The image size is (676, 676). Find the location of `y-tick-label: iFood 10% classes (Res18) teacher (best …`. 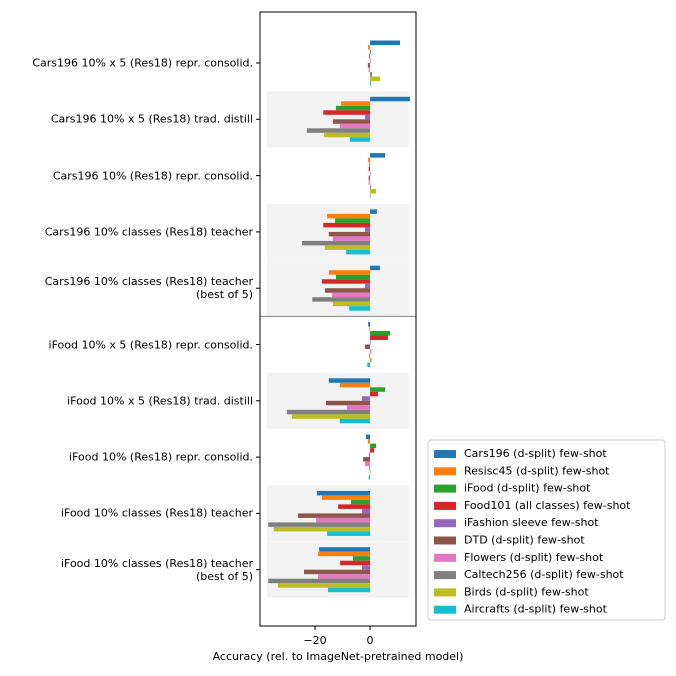

y-tick-label: iFood 10% classes (Res18) teacher (best … is located at coordinates (156, 569).